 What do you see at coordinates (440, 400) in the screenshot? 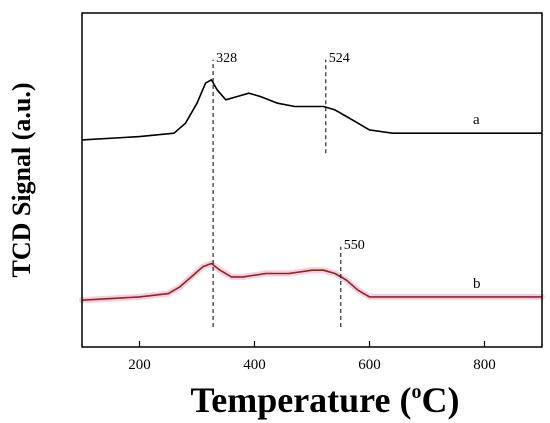
I see `x-axis-title-part-2: C)` at bounding box center [440, 400].